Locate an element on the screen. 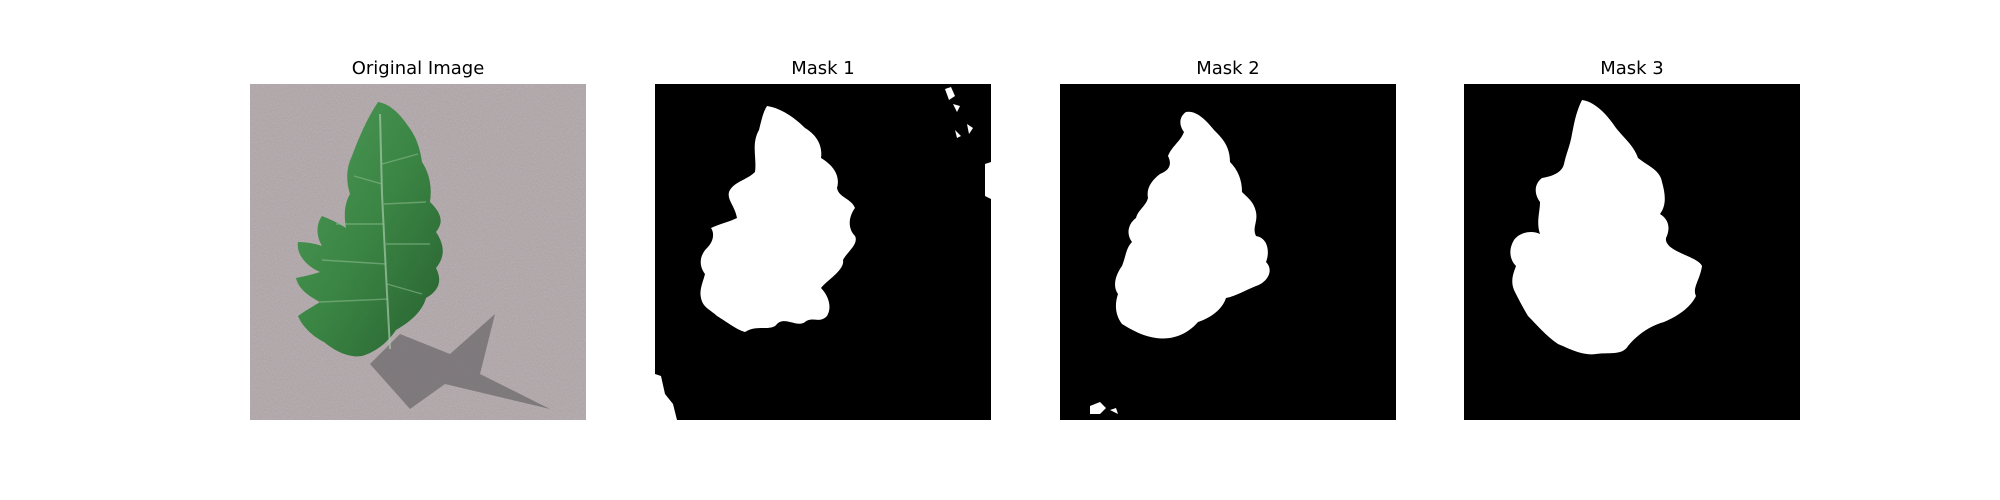  mask-1-image is located at coordinates (823, 252).